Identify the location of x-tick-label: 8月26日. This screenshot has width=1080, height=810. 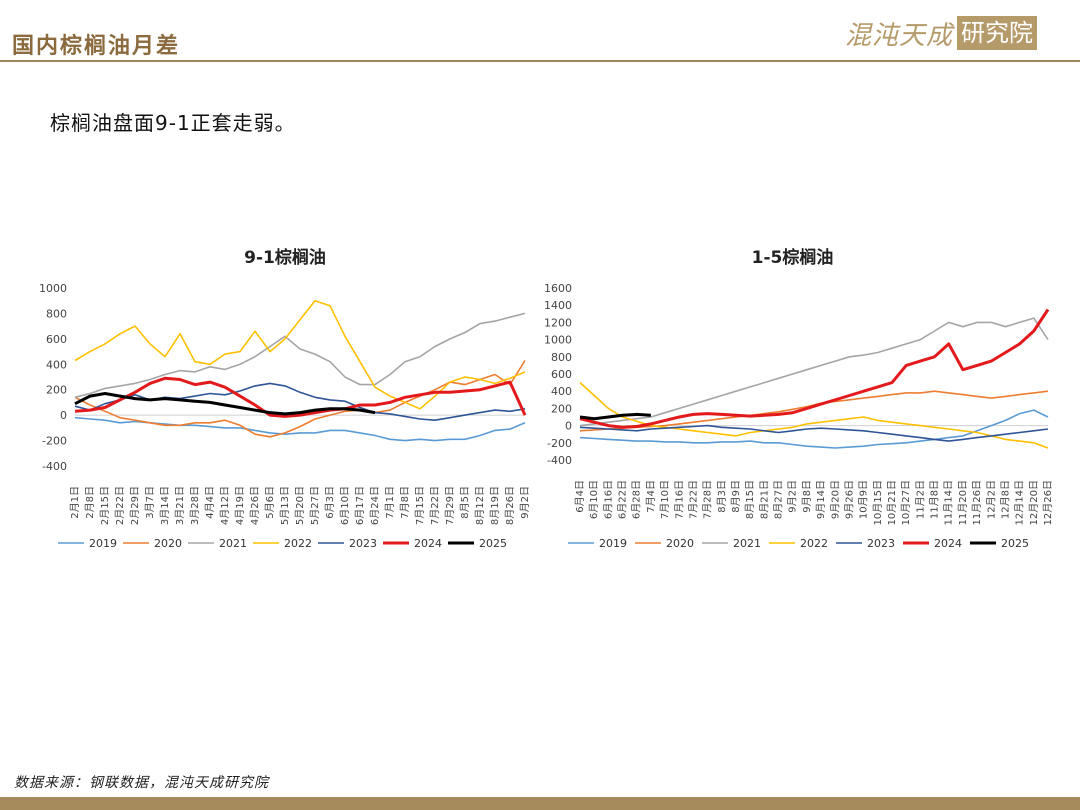
(510, 505).